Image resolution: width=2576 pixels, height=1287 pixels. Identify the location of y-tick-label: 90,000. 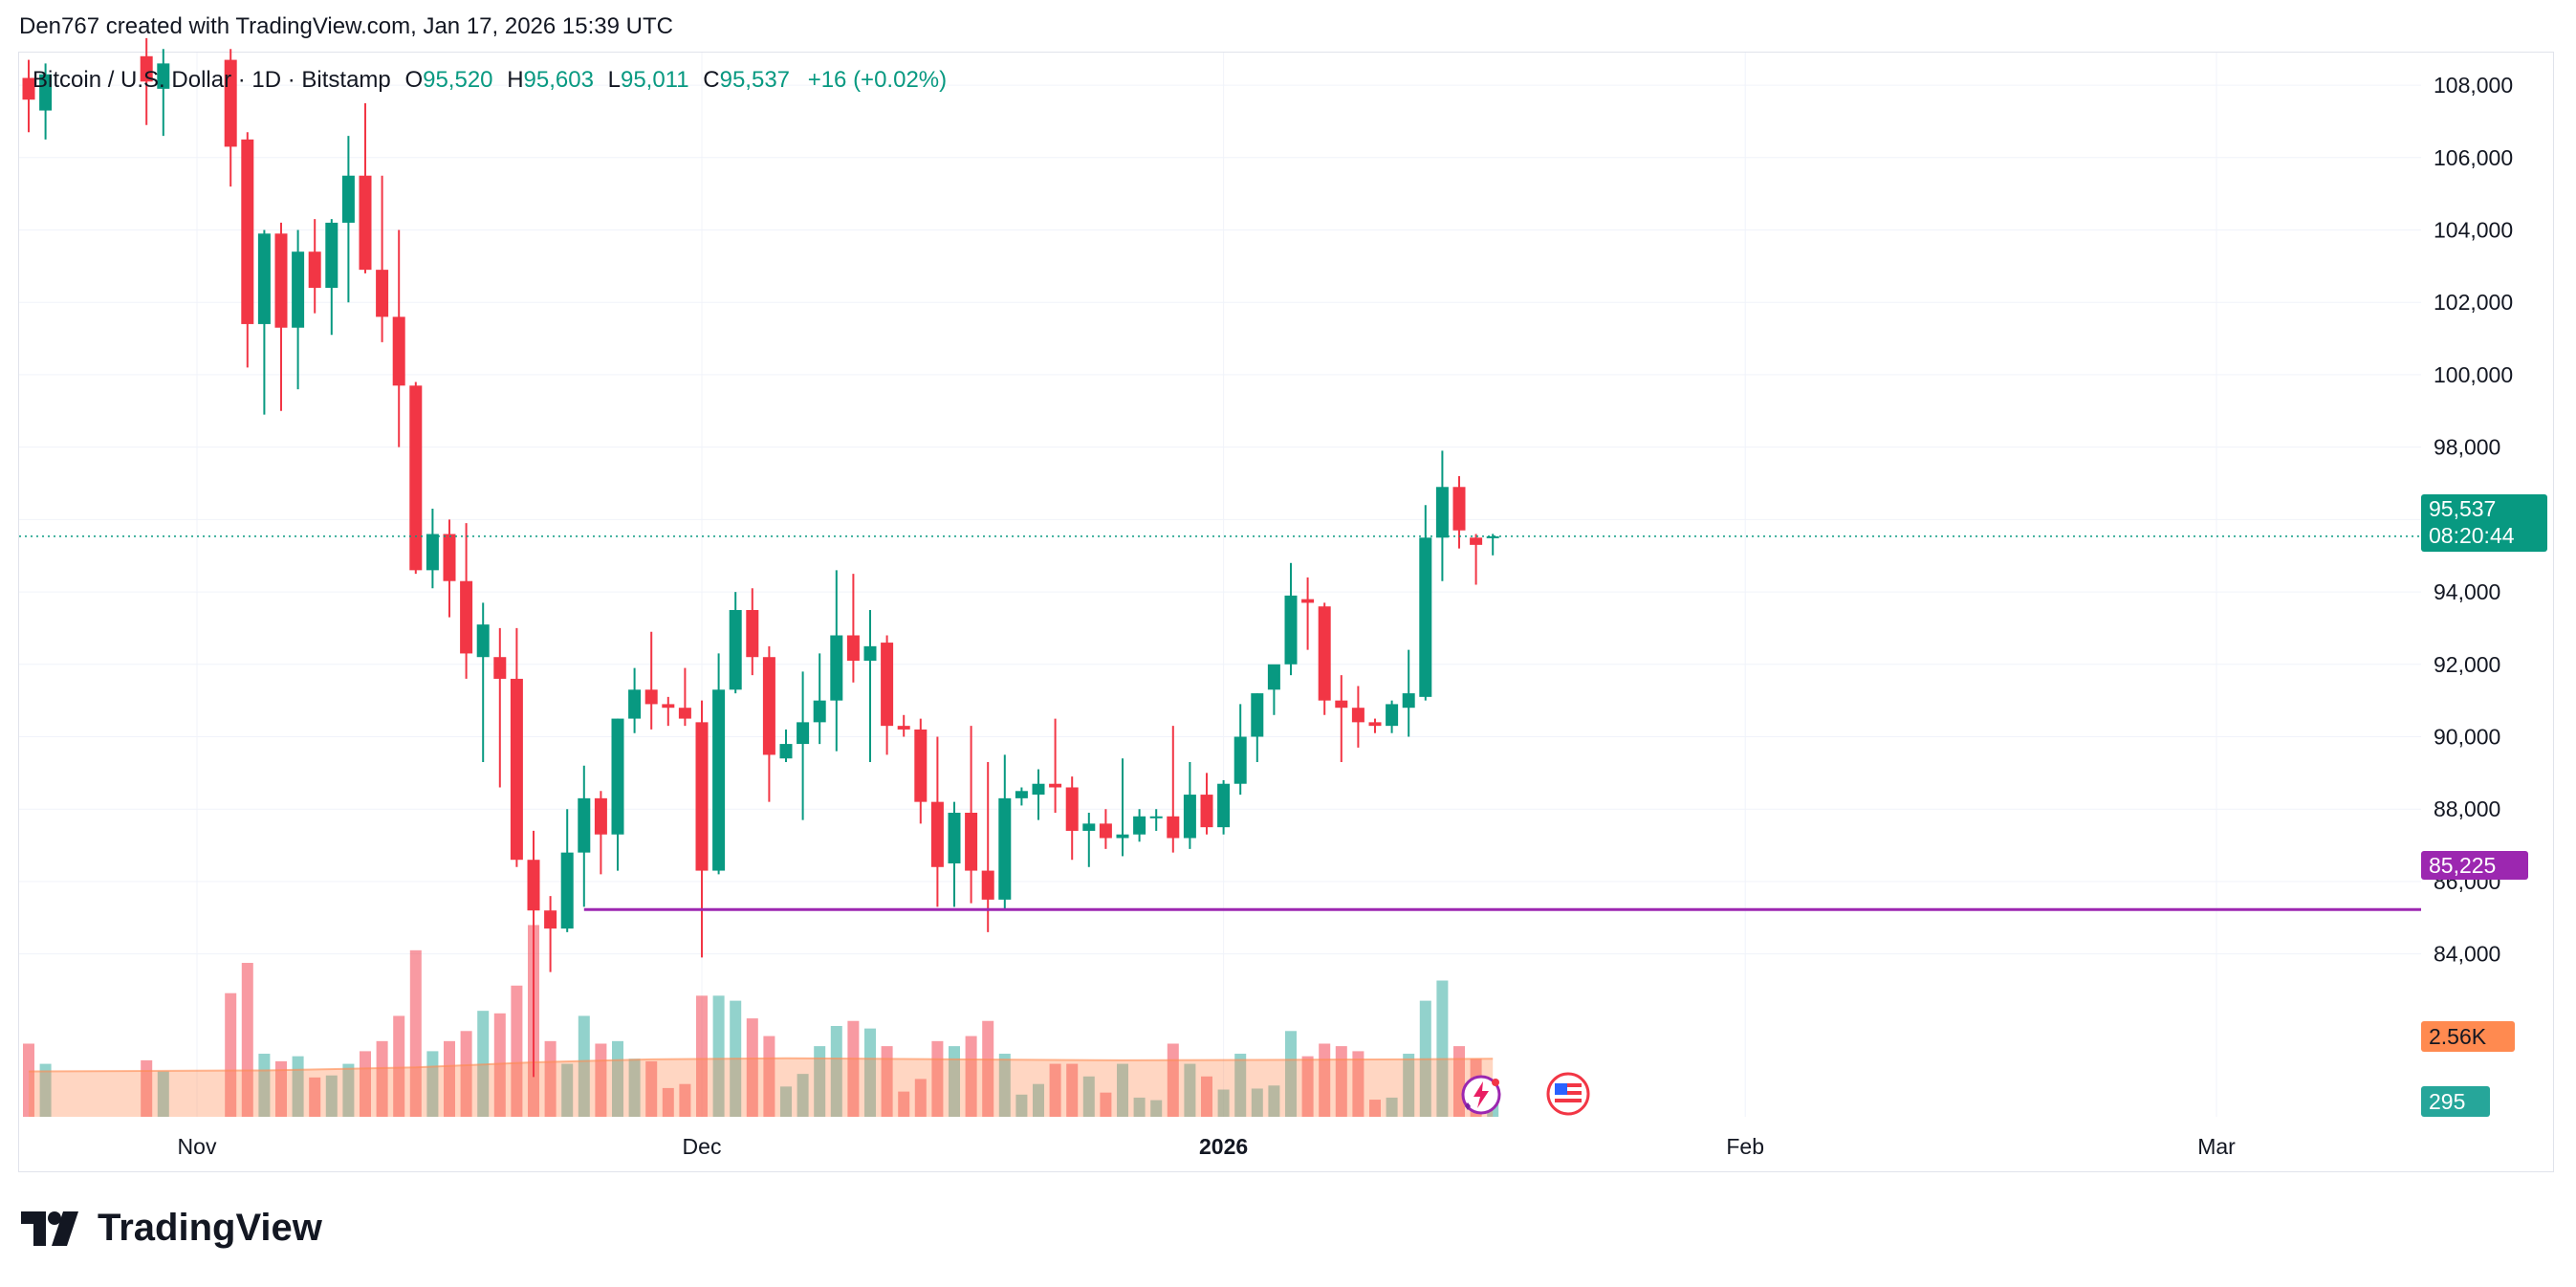
(2467, 737).